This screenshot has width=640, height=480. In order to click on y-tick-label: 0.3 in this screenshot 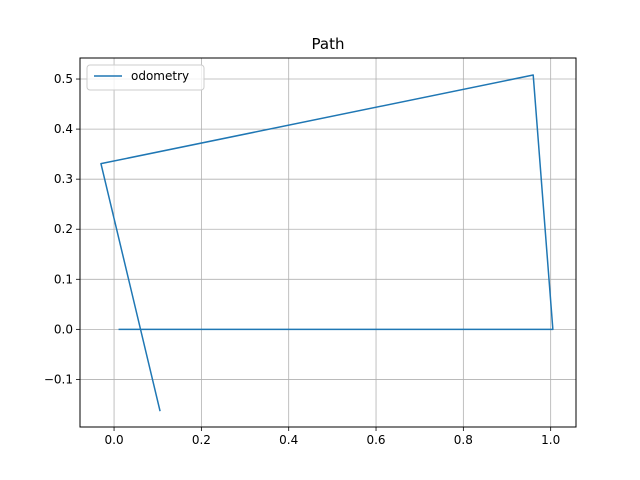, I will do `click(63, 179)`.